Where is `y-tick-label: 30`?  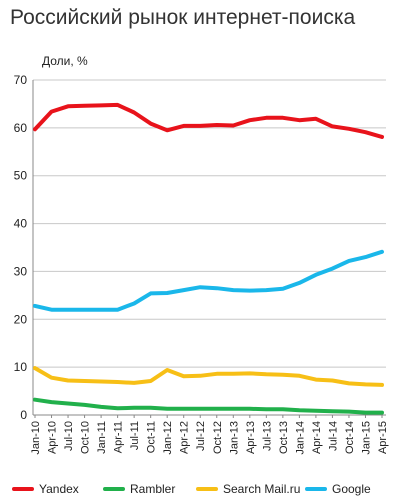 y-tick-label: 30 is located at coordinates (21, 271).